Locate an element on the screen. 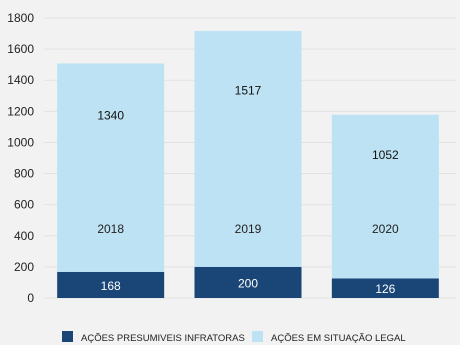 The image size is (460, 345). x-axis: 2018 2019 2020 is located at coordinates (248, 229).